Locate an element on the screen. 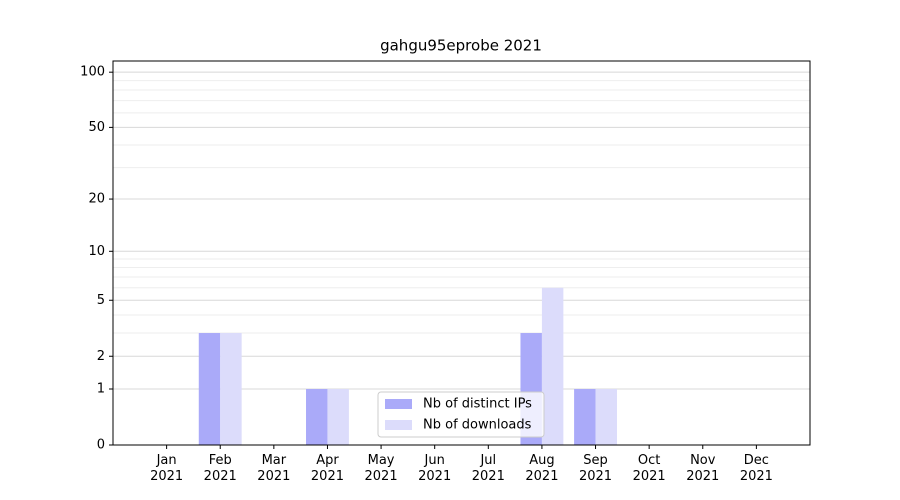 The height and width of the screenshot is (500, 900). y-tick-label: 10 is located at coordinates (96, 251).